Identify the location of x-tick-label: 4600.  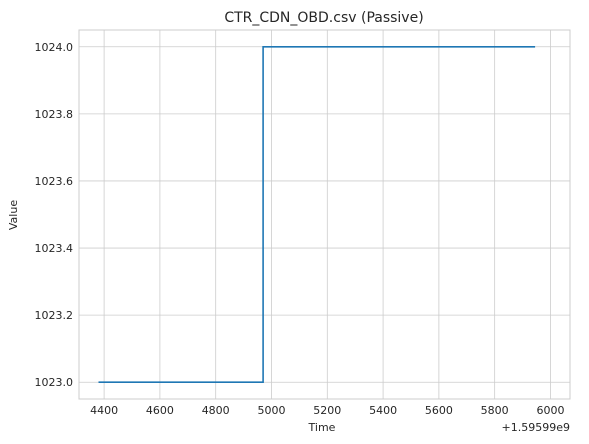
(160, 410).